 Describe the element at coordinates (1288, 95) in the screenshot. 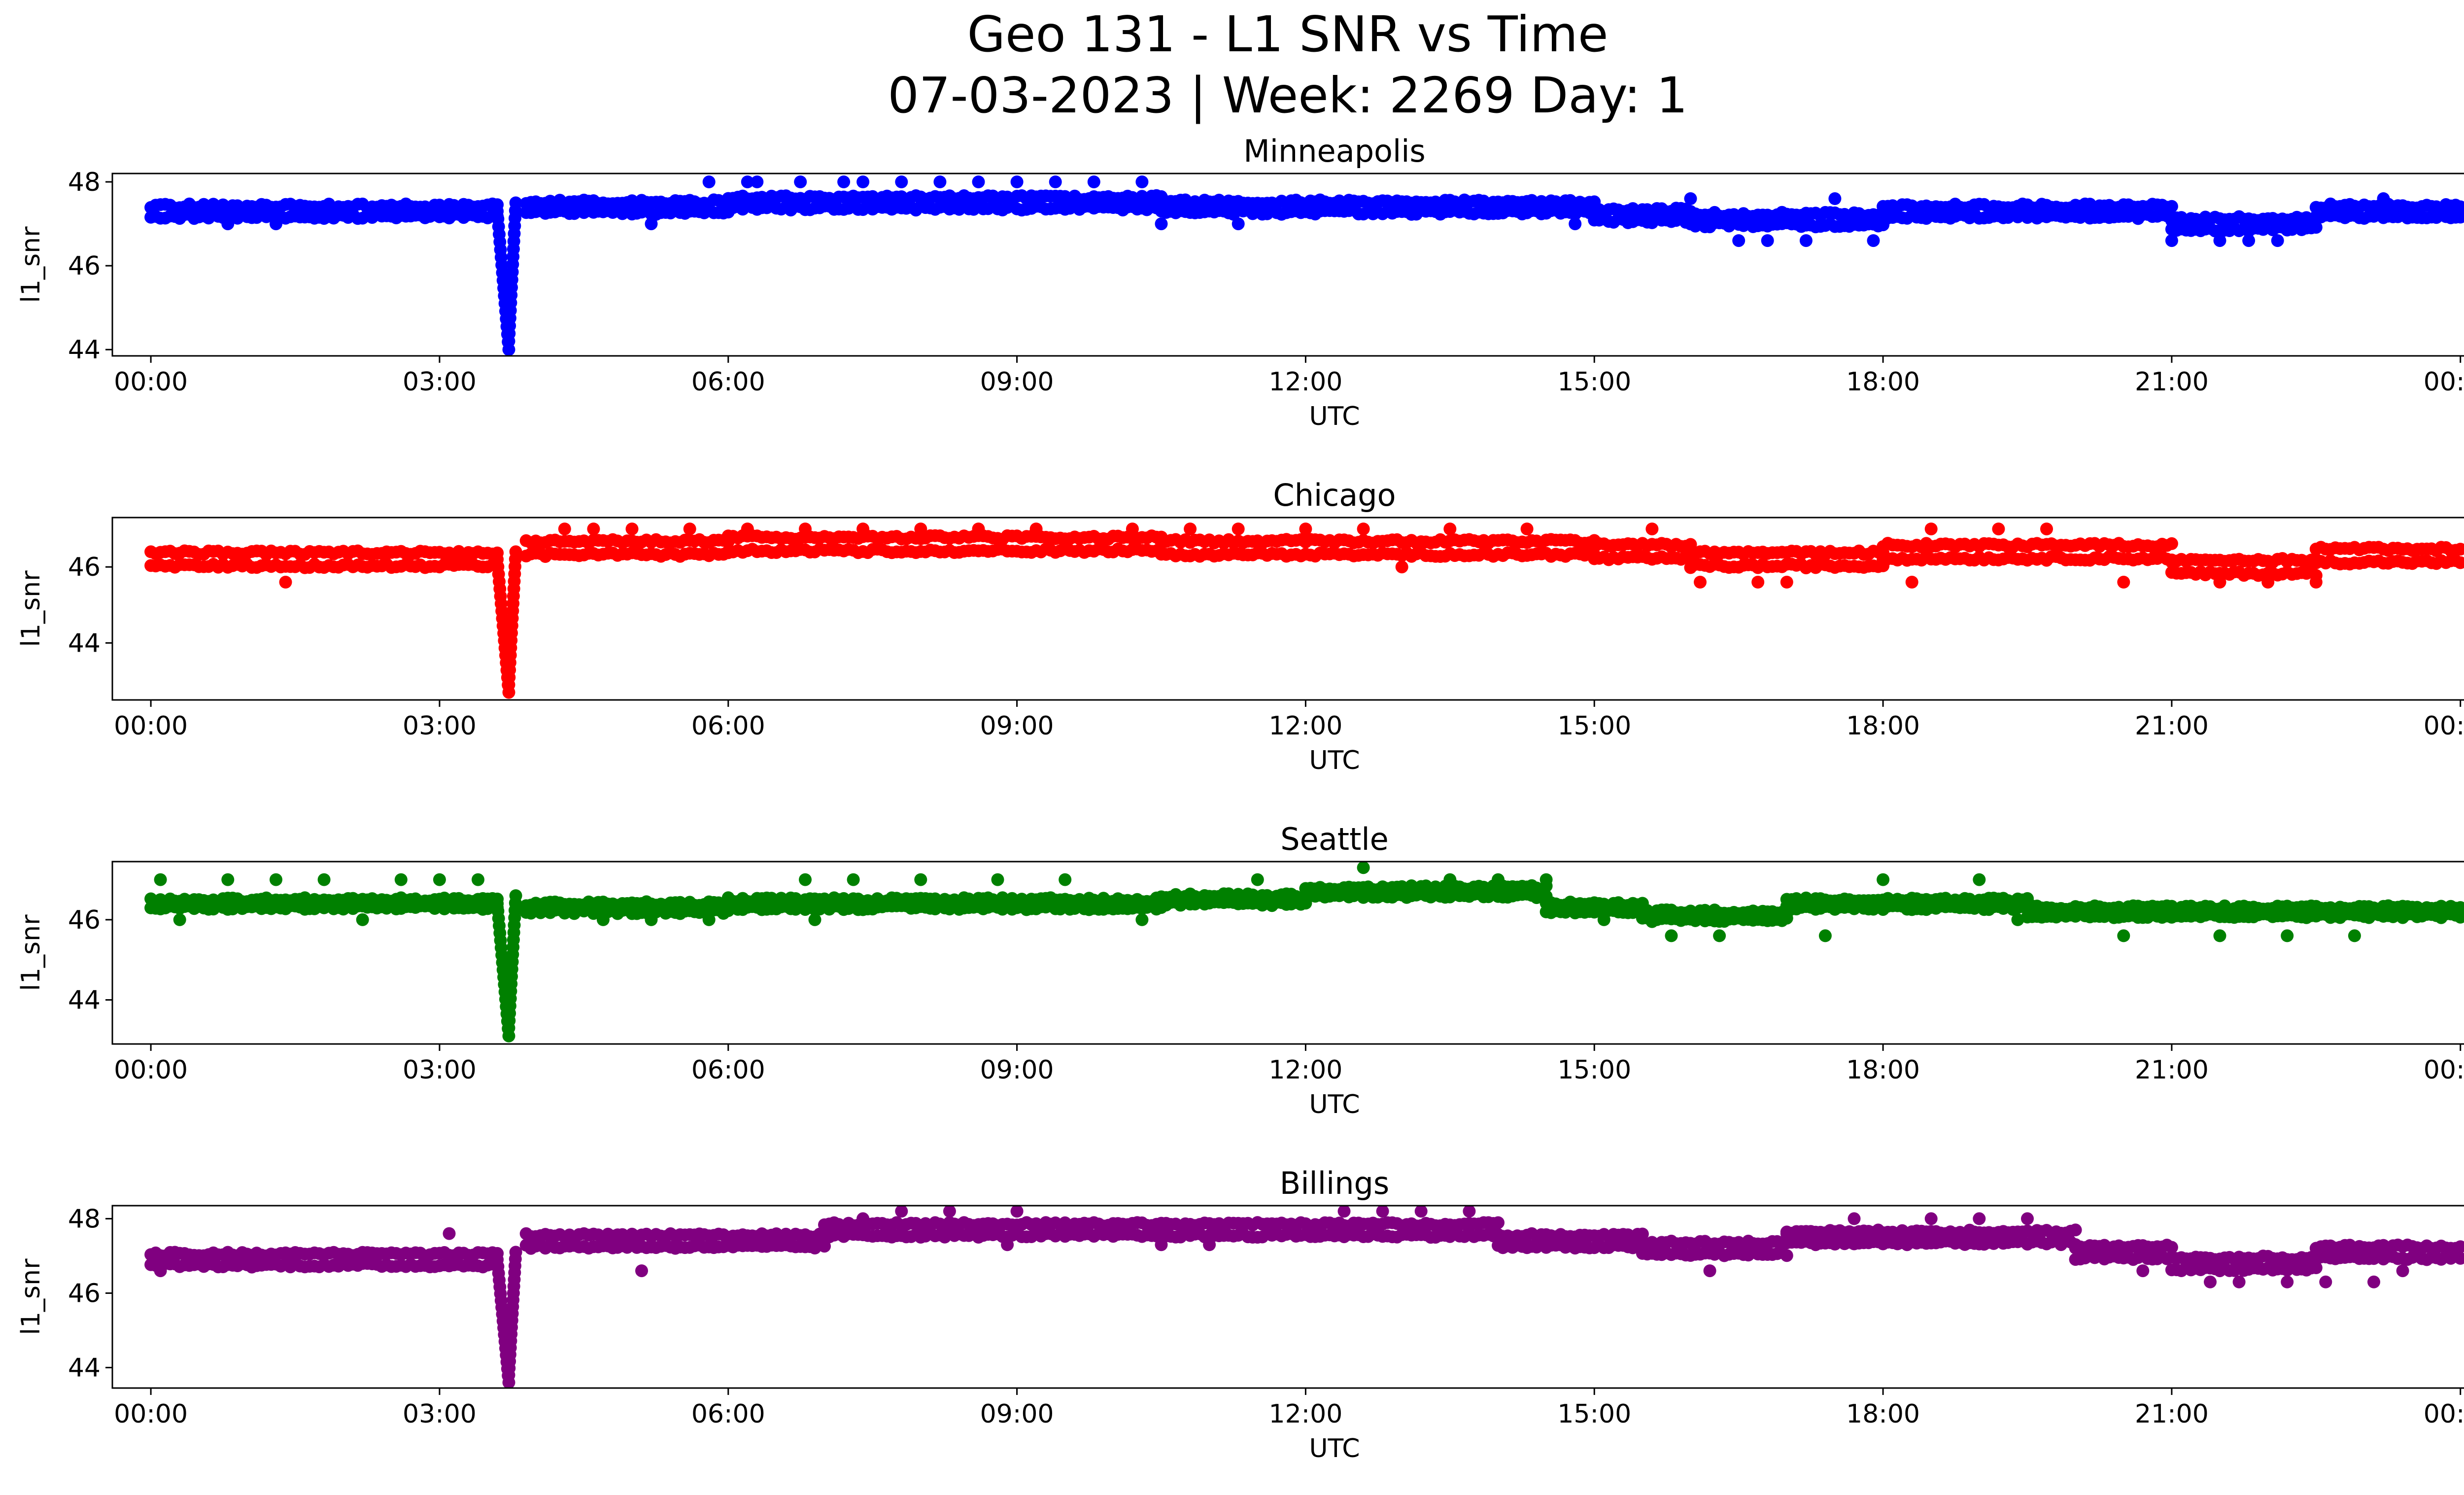

I see `figure-title-line2: 07-03-2023 | Week: 2269 Day: 1` at that location.